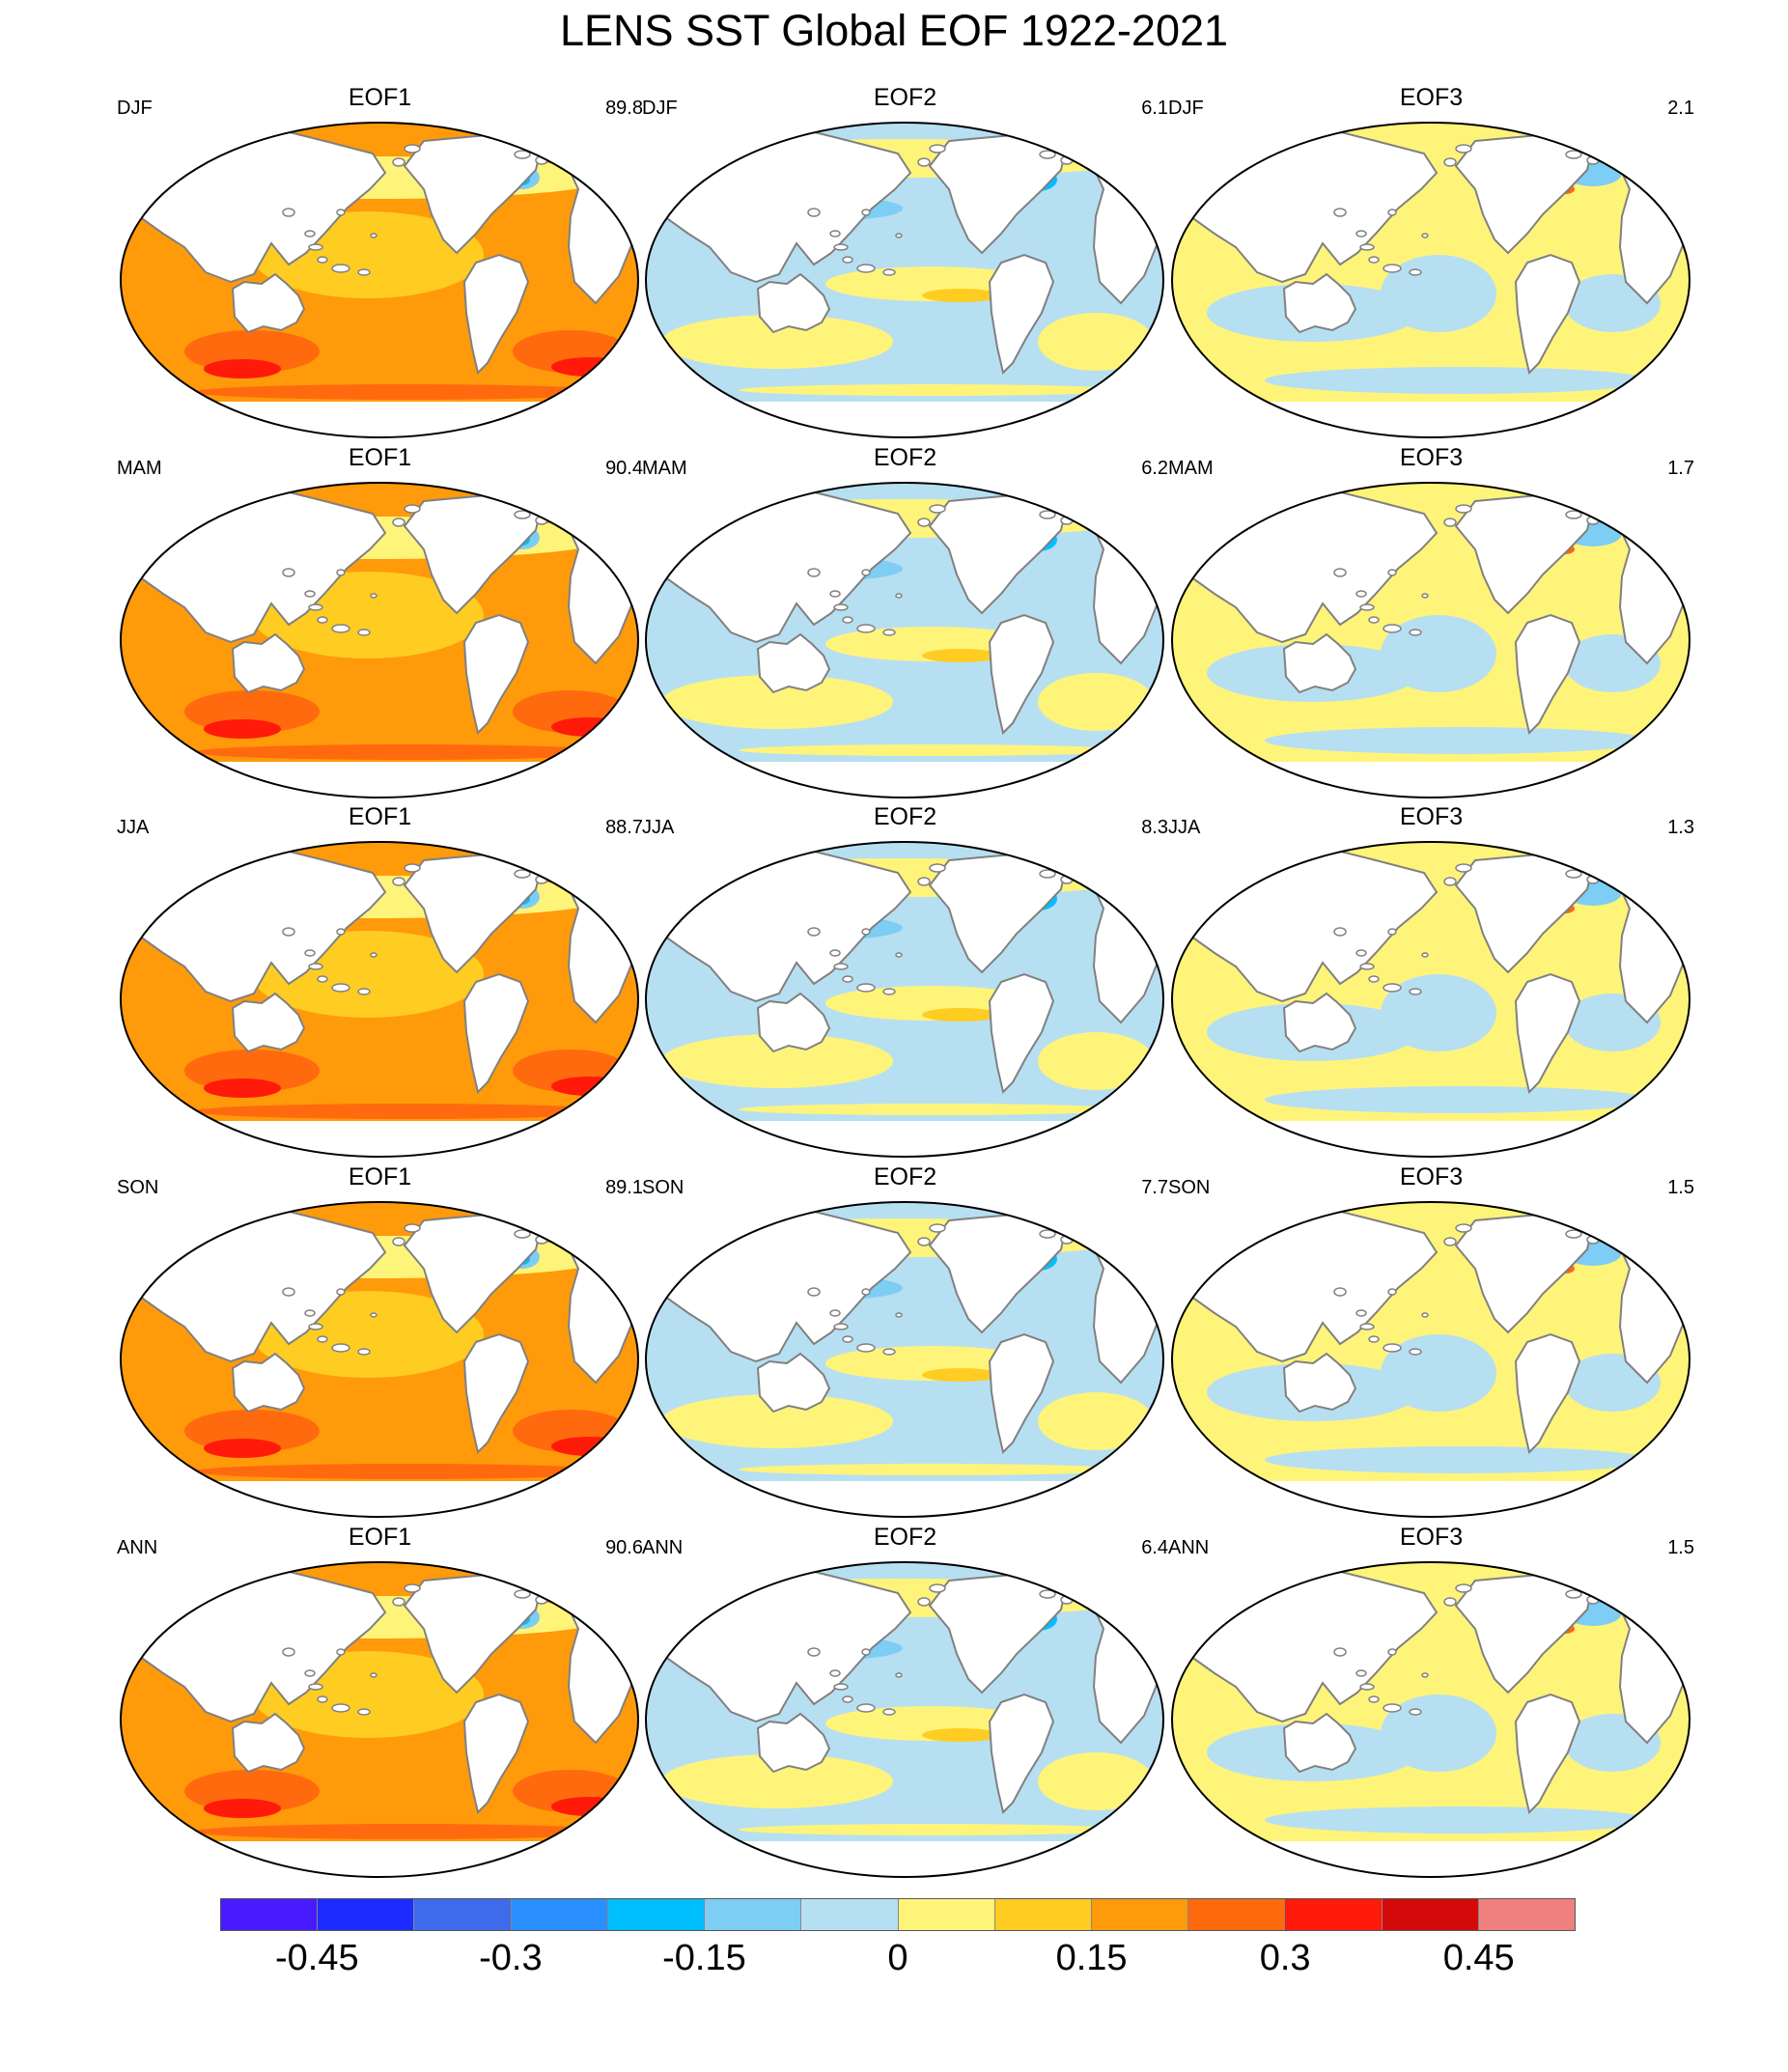  I want to click on map-panel-son-eof2: EOF2 SON 7.7, so click(905, 1341).